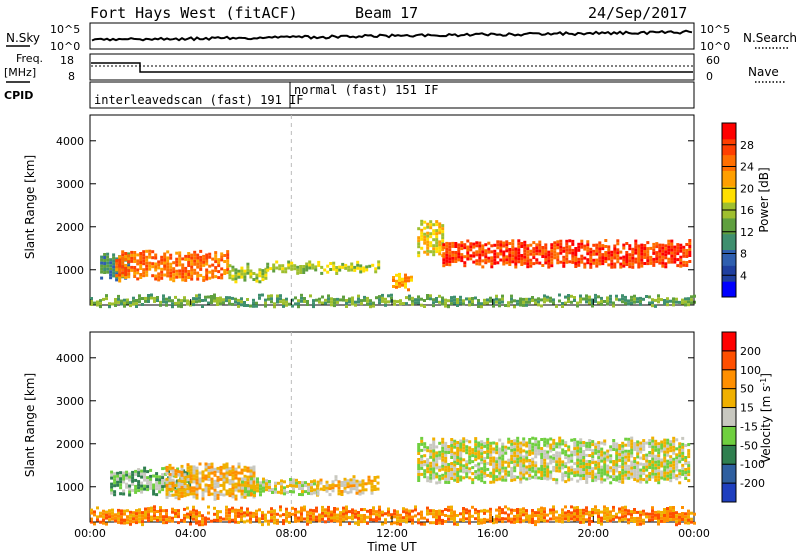  What do you see at coordinates (70, 141) in the screenshot?
I see `power-ytick-label-0: 4000` at bounding box center [70, 141].